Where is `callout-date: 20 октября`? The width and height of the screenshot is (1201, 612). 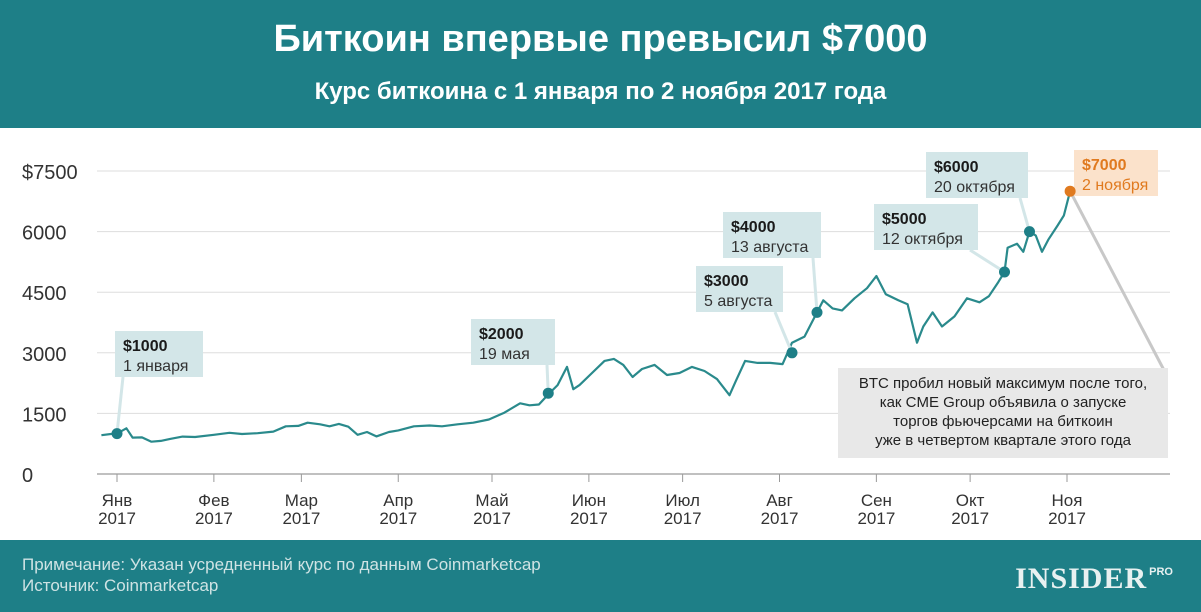
callout-date: 20 октября is located at coordinates (974, 187).